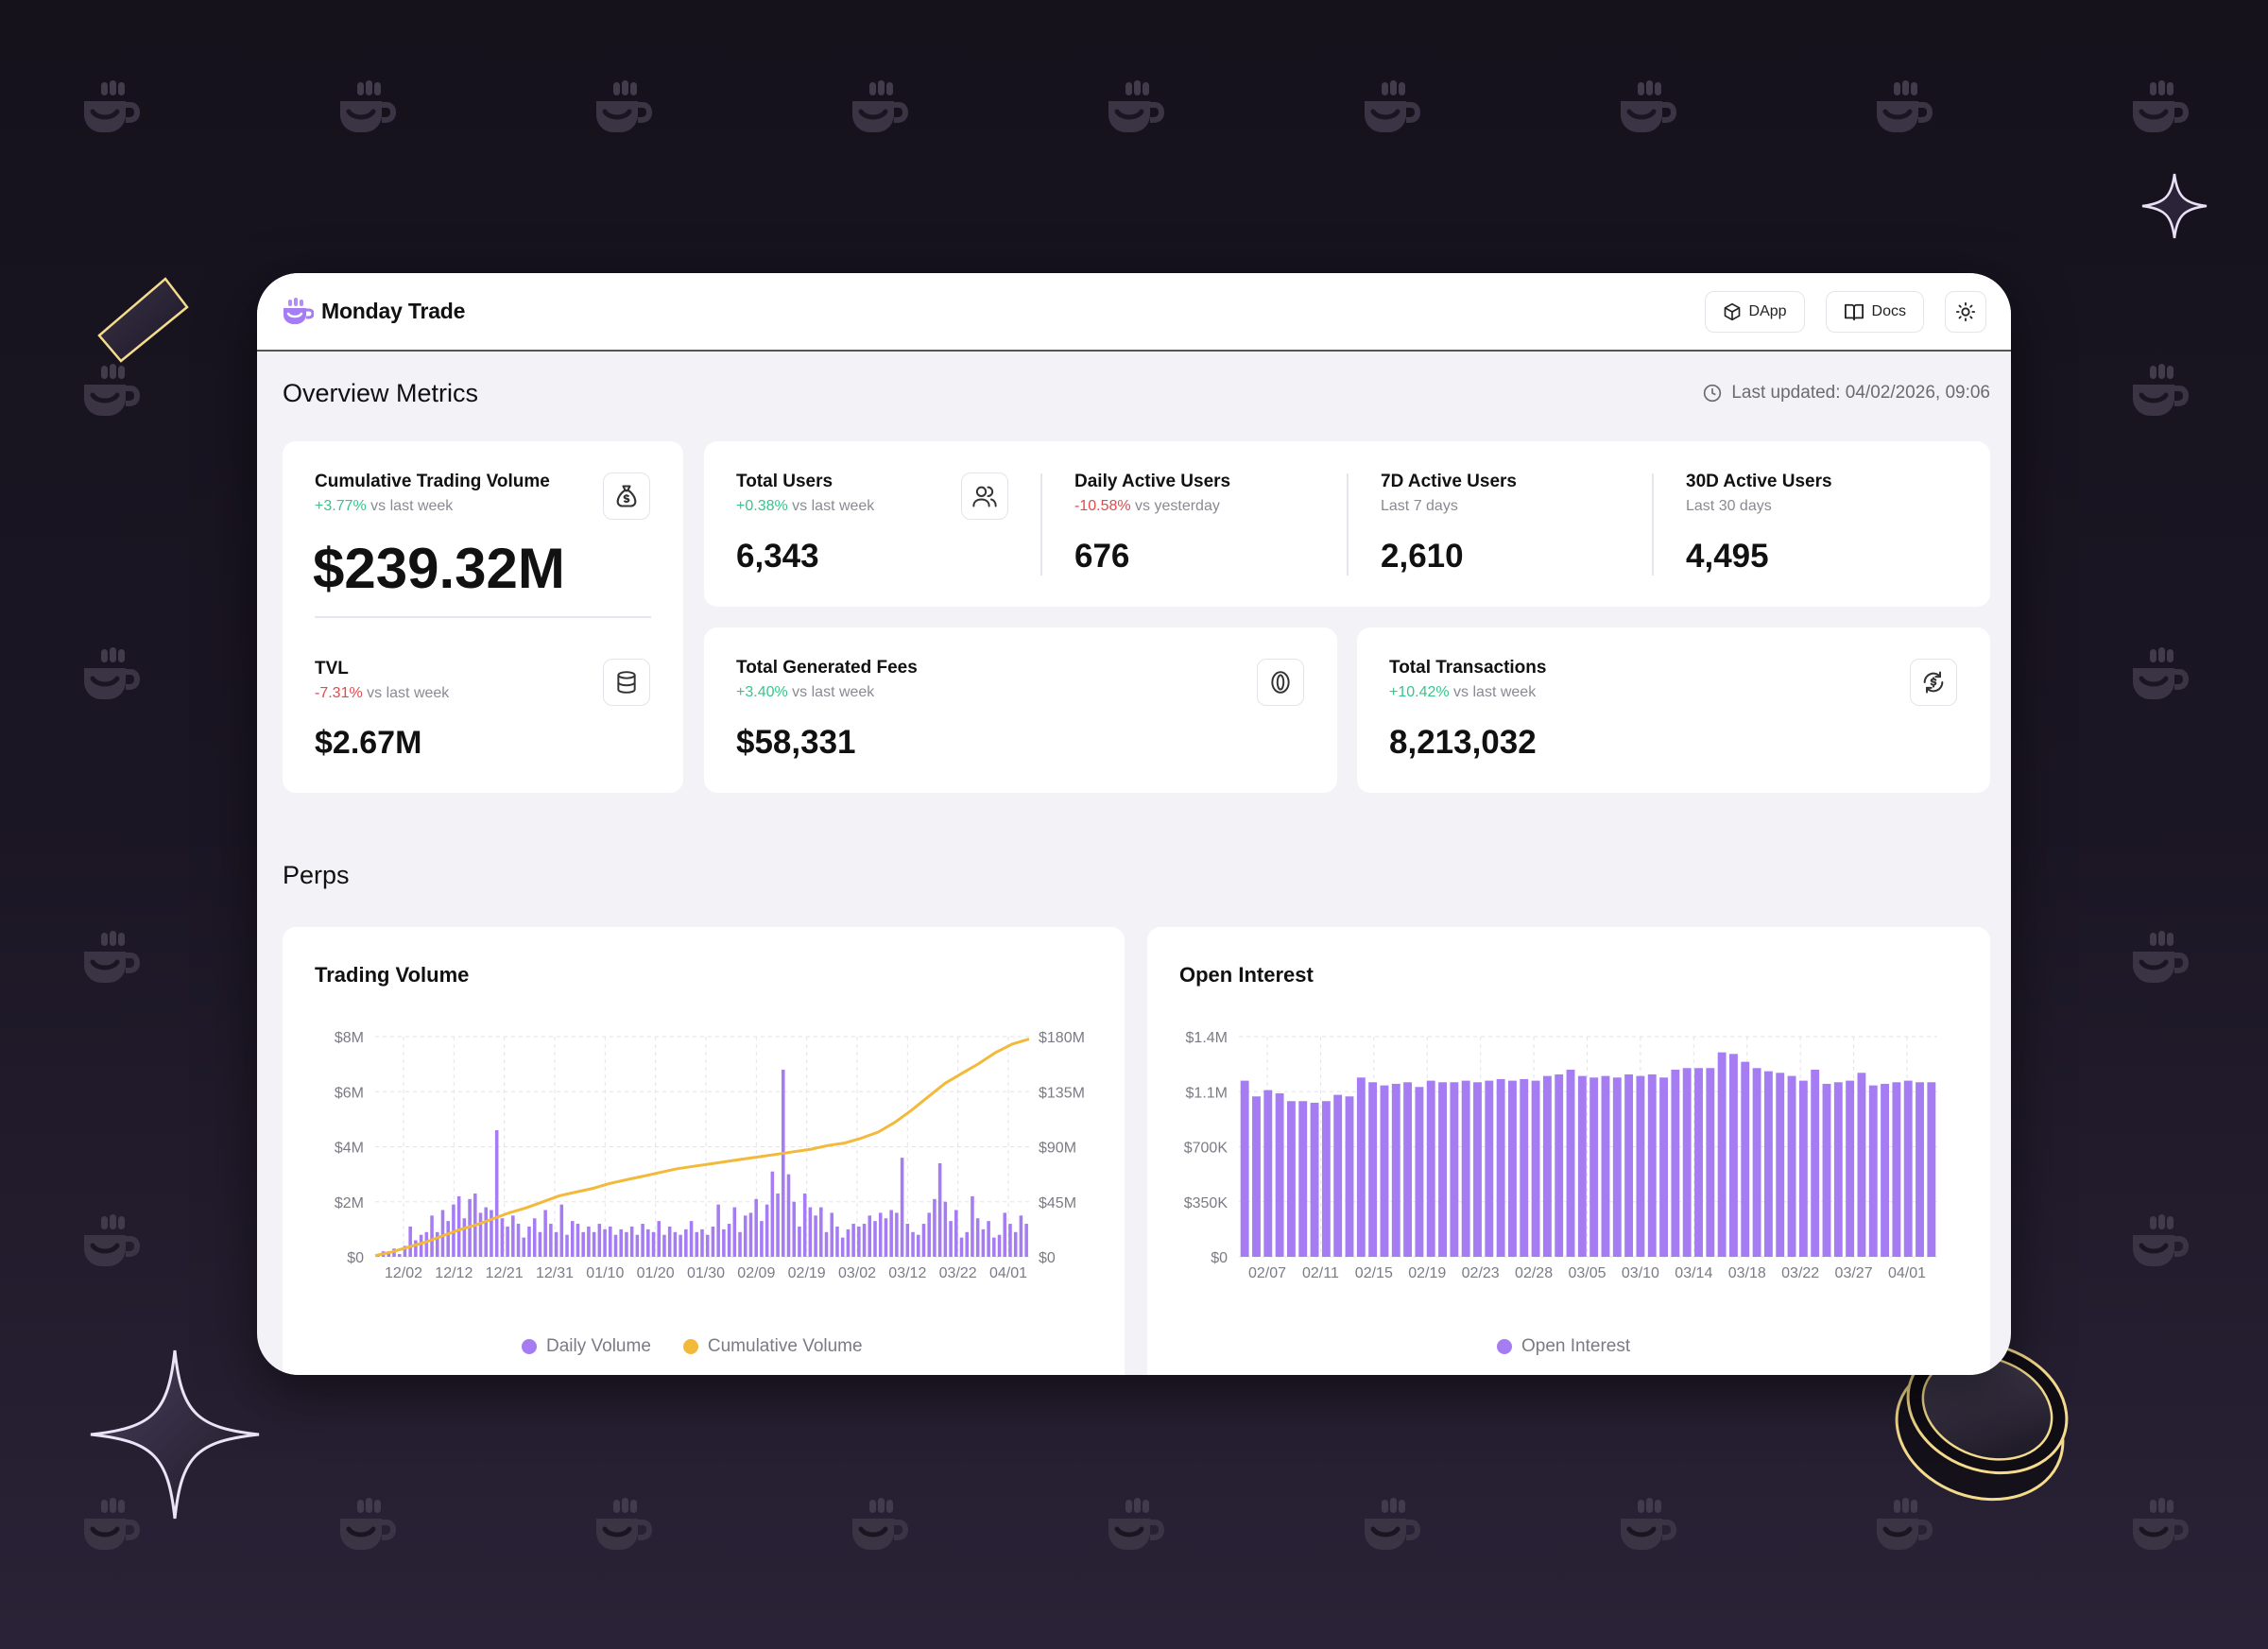 This screenshot has height=1649, width=2268. What do you see at coordinates (392, 975) in the screenshot?
I see `trading-volume-title: Trading Volume` at bounding box center [392, 975].